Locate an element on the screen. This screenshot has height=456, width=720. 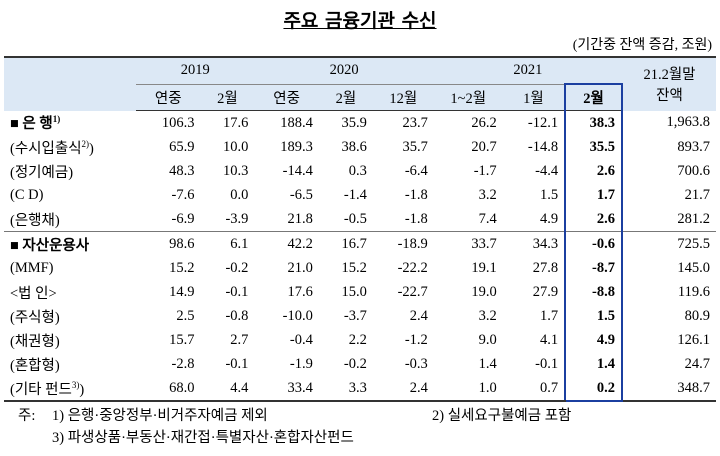
value-cell: 4.9 is located at coordinates (593, 340).